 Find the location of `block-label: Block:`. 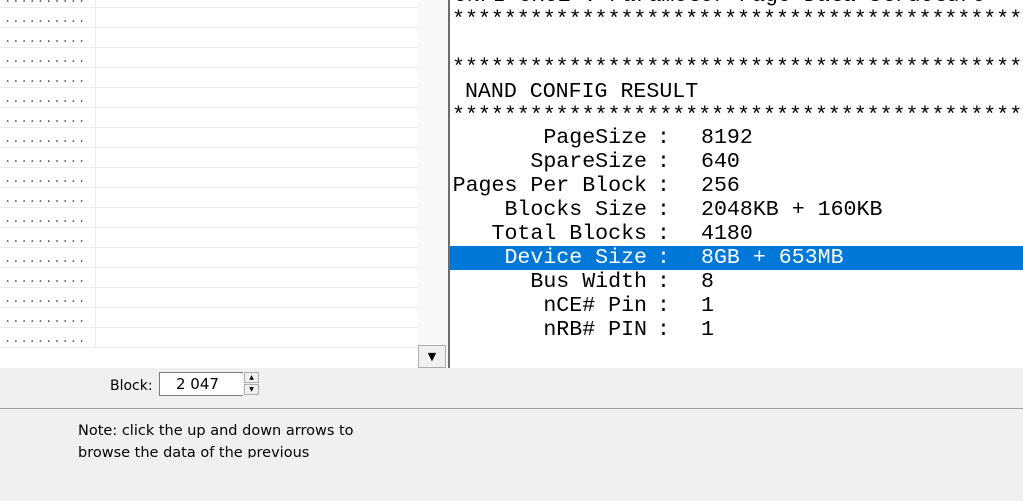

block-label: Block: is located at coordinates (131, 386).